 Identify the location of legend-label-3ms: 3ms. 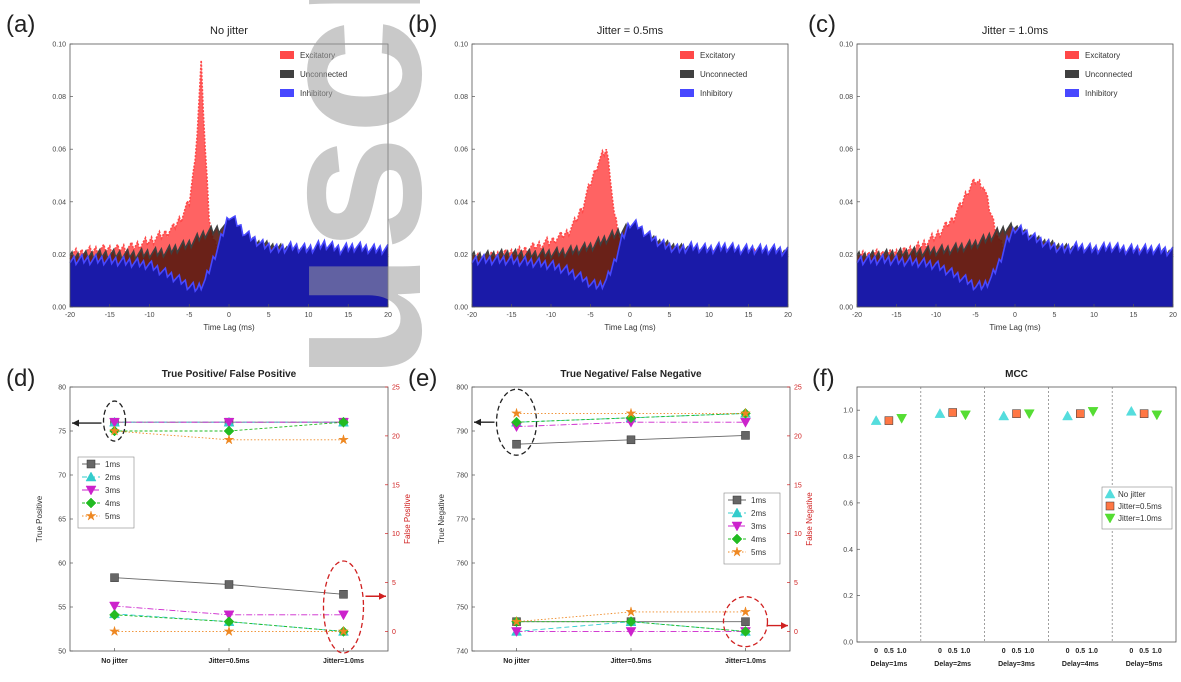
(112, 490).